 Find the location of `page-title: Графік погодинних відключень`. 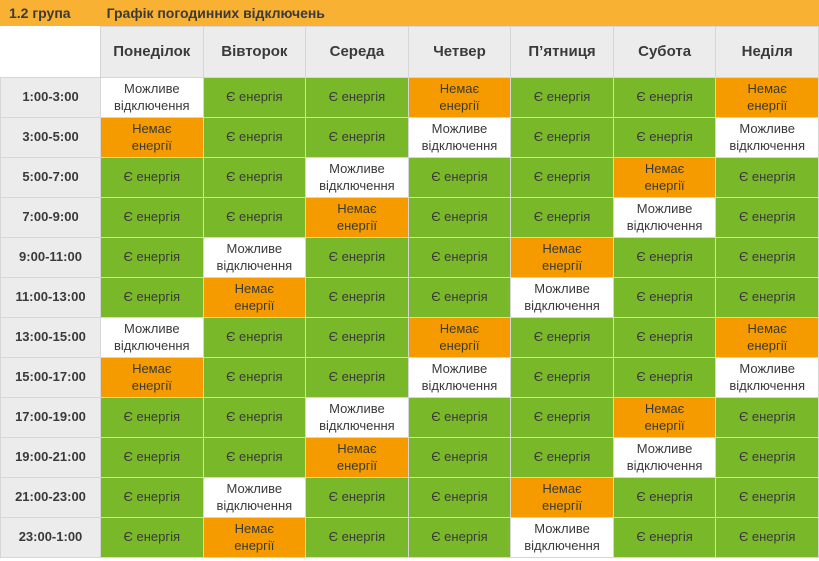

page-title: Графік погодинних відключень is located at coordinates (215, 13).